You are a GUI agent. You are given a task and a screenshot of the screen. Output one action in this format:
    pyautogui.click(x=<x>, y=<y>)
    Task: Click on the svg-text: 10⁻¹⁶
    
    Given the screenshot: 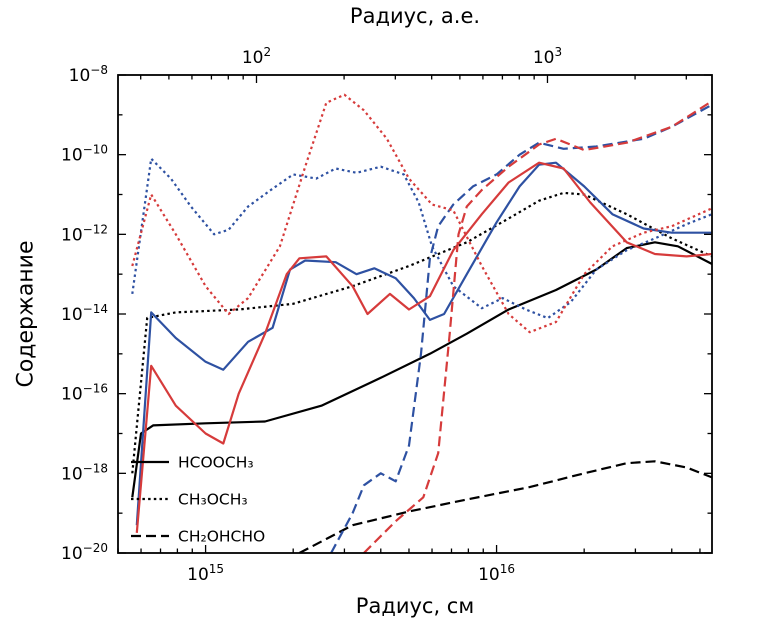 What is the action you would take?
    pyautogui.click(x=84, y=393)
    